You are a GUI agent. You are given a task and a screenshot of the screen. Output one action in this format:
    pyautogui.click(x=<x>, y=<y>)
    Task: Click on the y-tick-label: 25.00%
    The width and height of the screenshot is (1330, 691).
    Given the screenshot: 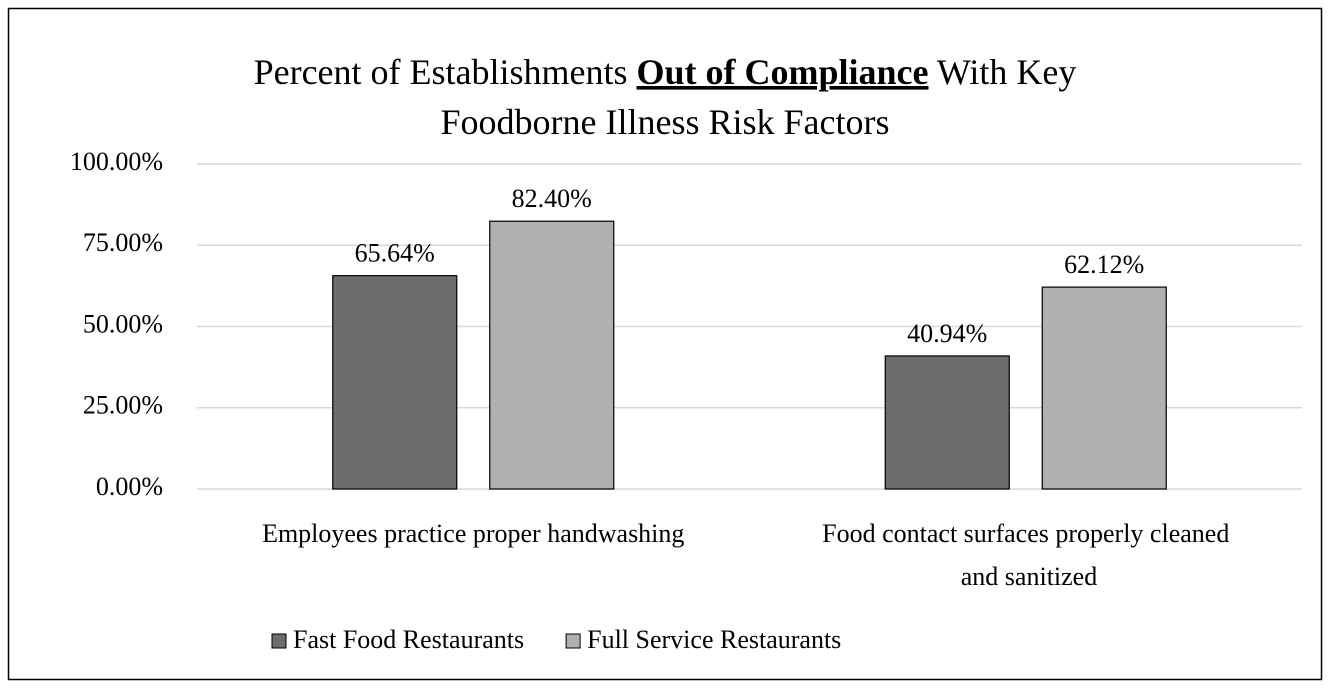 What is the action you would take?
    pyautogui.click(x=123, y=405)
    